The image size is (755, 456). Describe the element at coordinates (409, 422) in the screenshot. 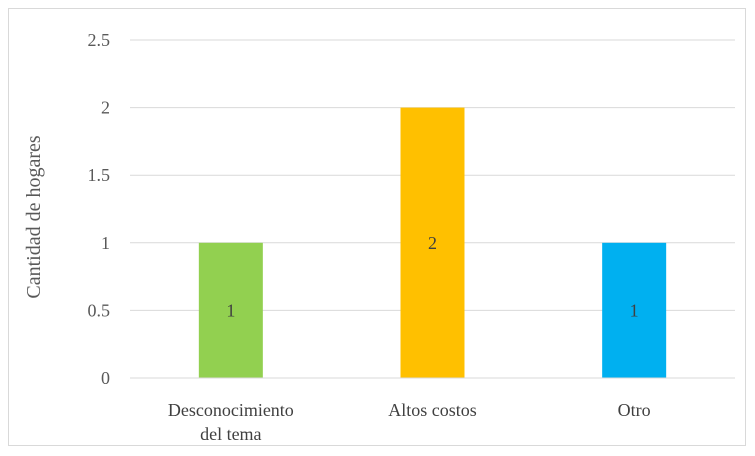

I see `x-axis-categories: Desconocimiento del tema Altos costos Otro` at that location.